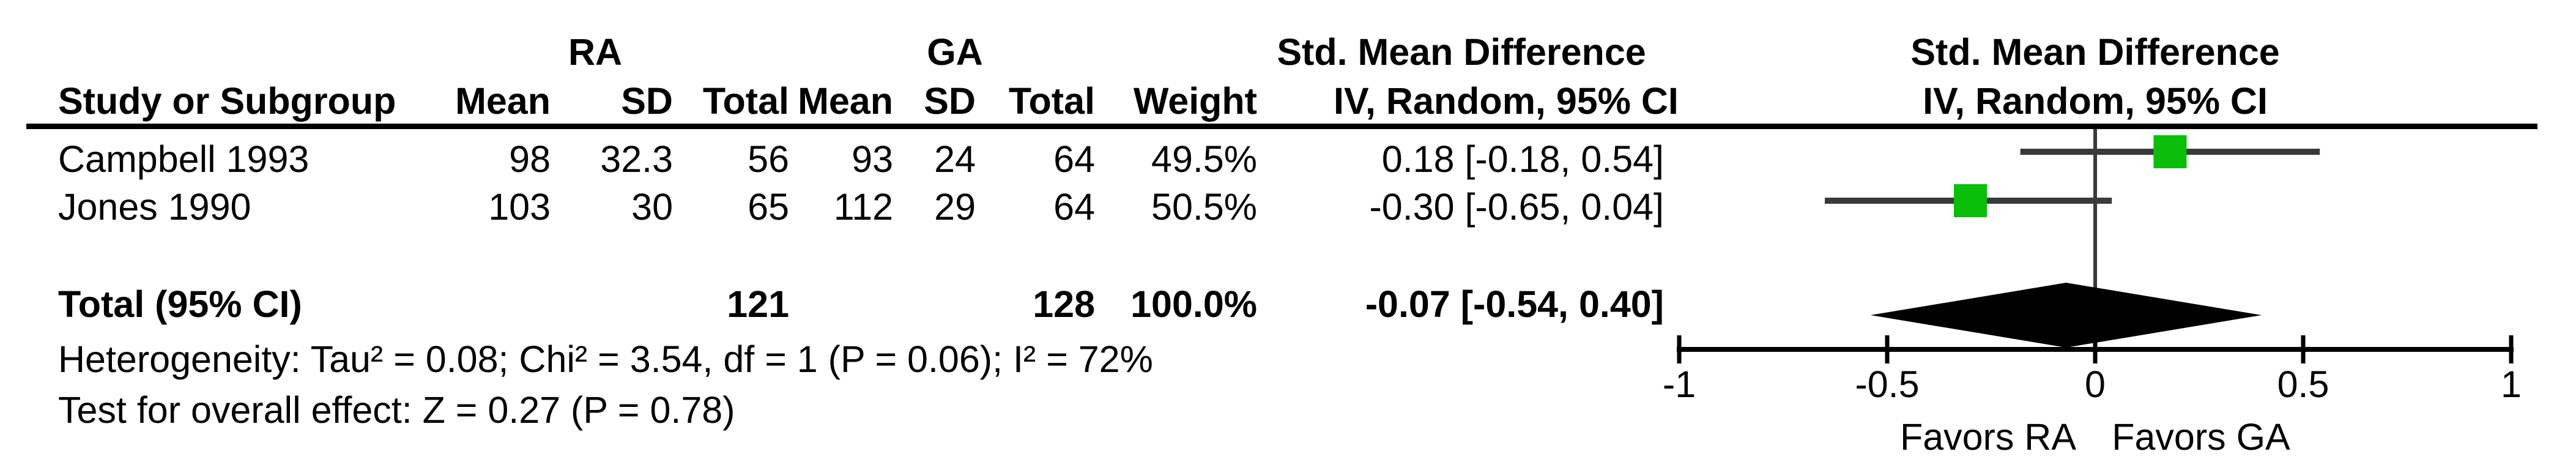 The height and width of the screenshot is (473, 2576). Describe the element at coordinates (2095, 384) in the screenshot. I see `axis-tick-label: 0` at that location.